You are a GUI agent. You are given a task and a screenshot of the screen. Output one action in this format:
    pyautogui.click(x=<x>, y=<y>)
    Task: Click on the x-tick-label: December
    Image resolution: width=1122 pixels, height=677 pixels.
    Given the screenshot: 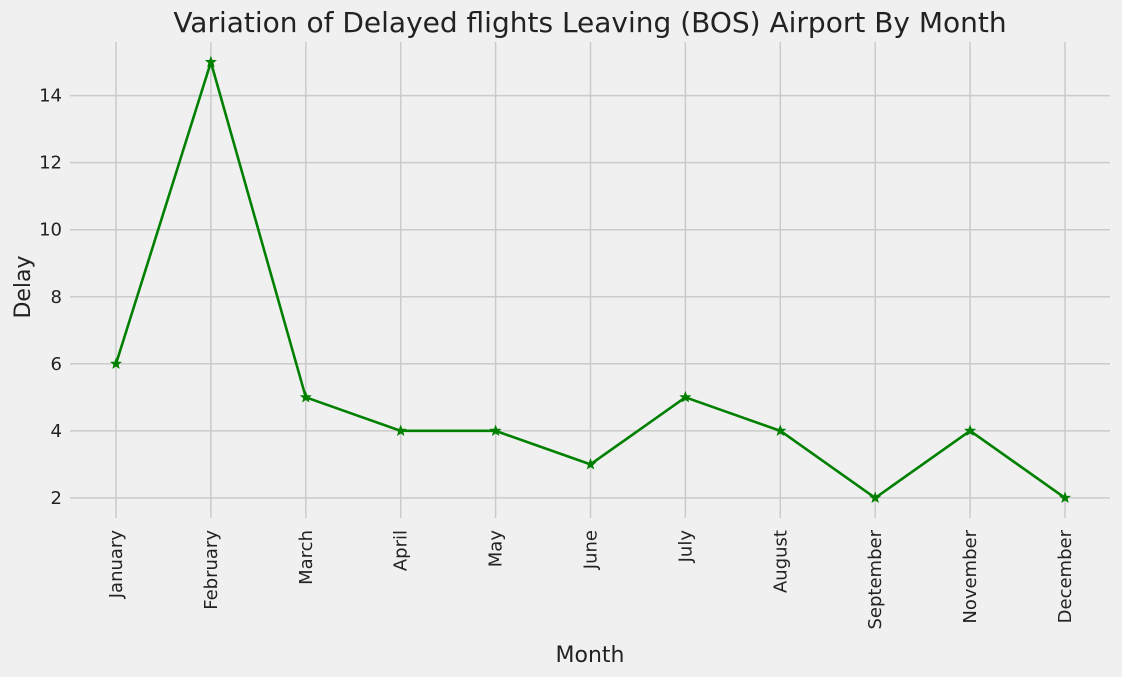 What is the action you would take?
    pyautogui.click(x=1065, y=576)
    